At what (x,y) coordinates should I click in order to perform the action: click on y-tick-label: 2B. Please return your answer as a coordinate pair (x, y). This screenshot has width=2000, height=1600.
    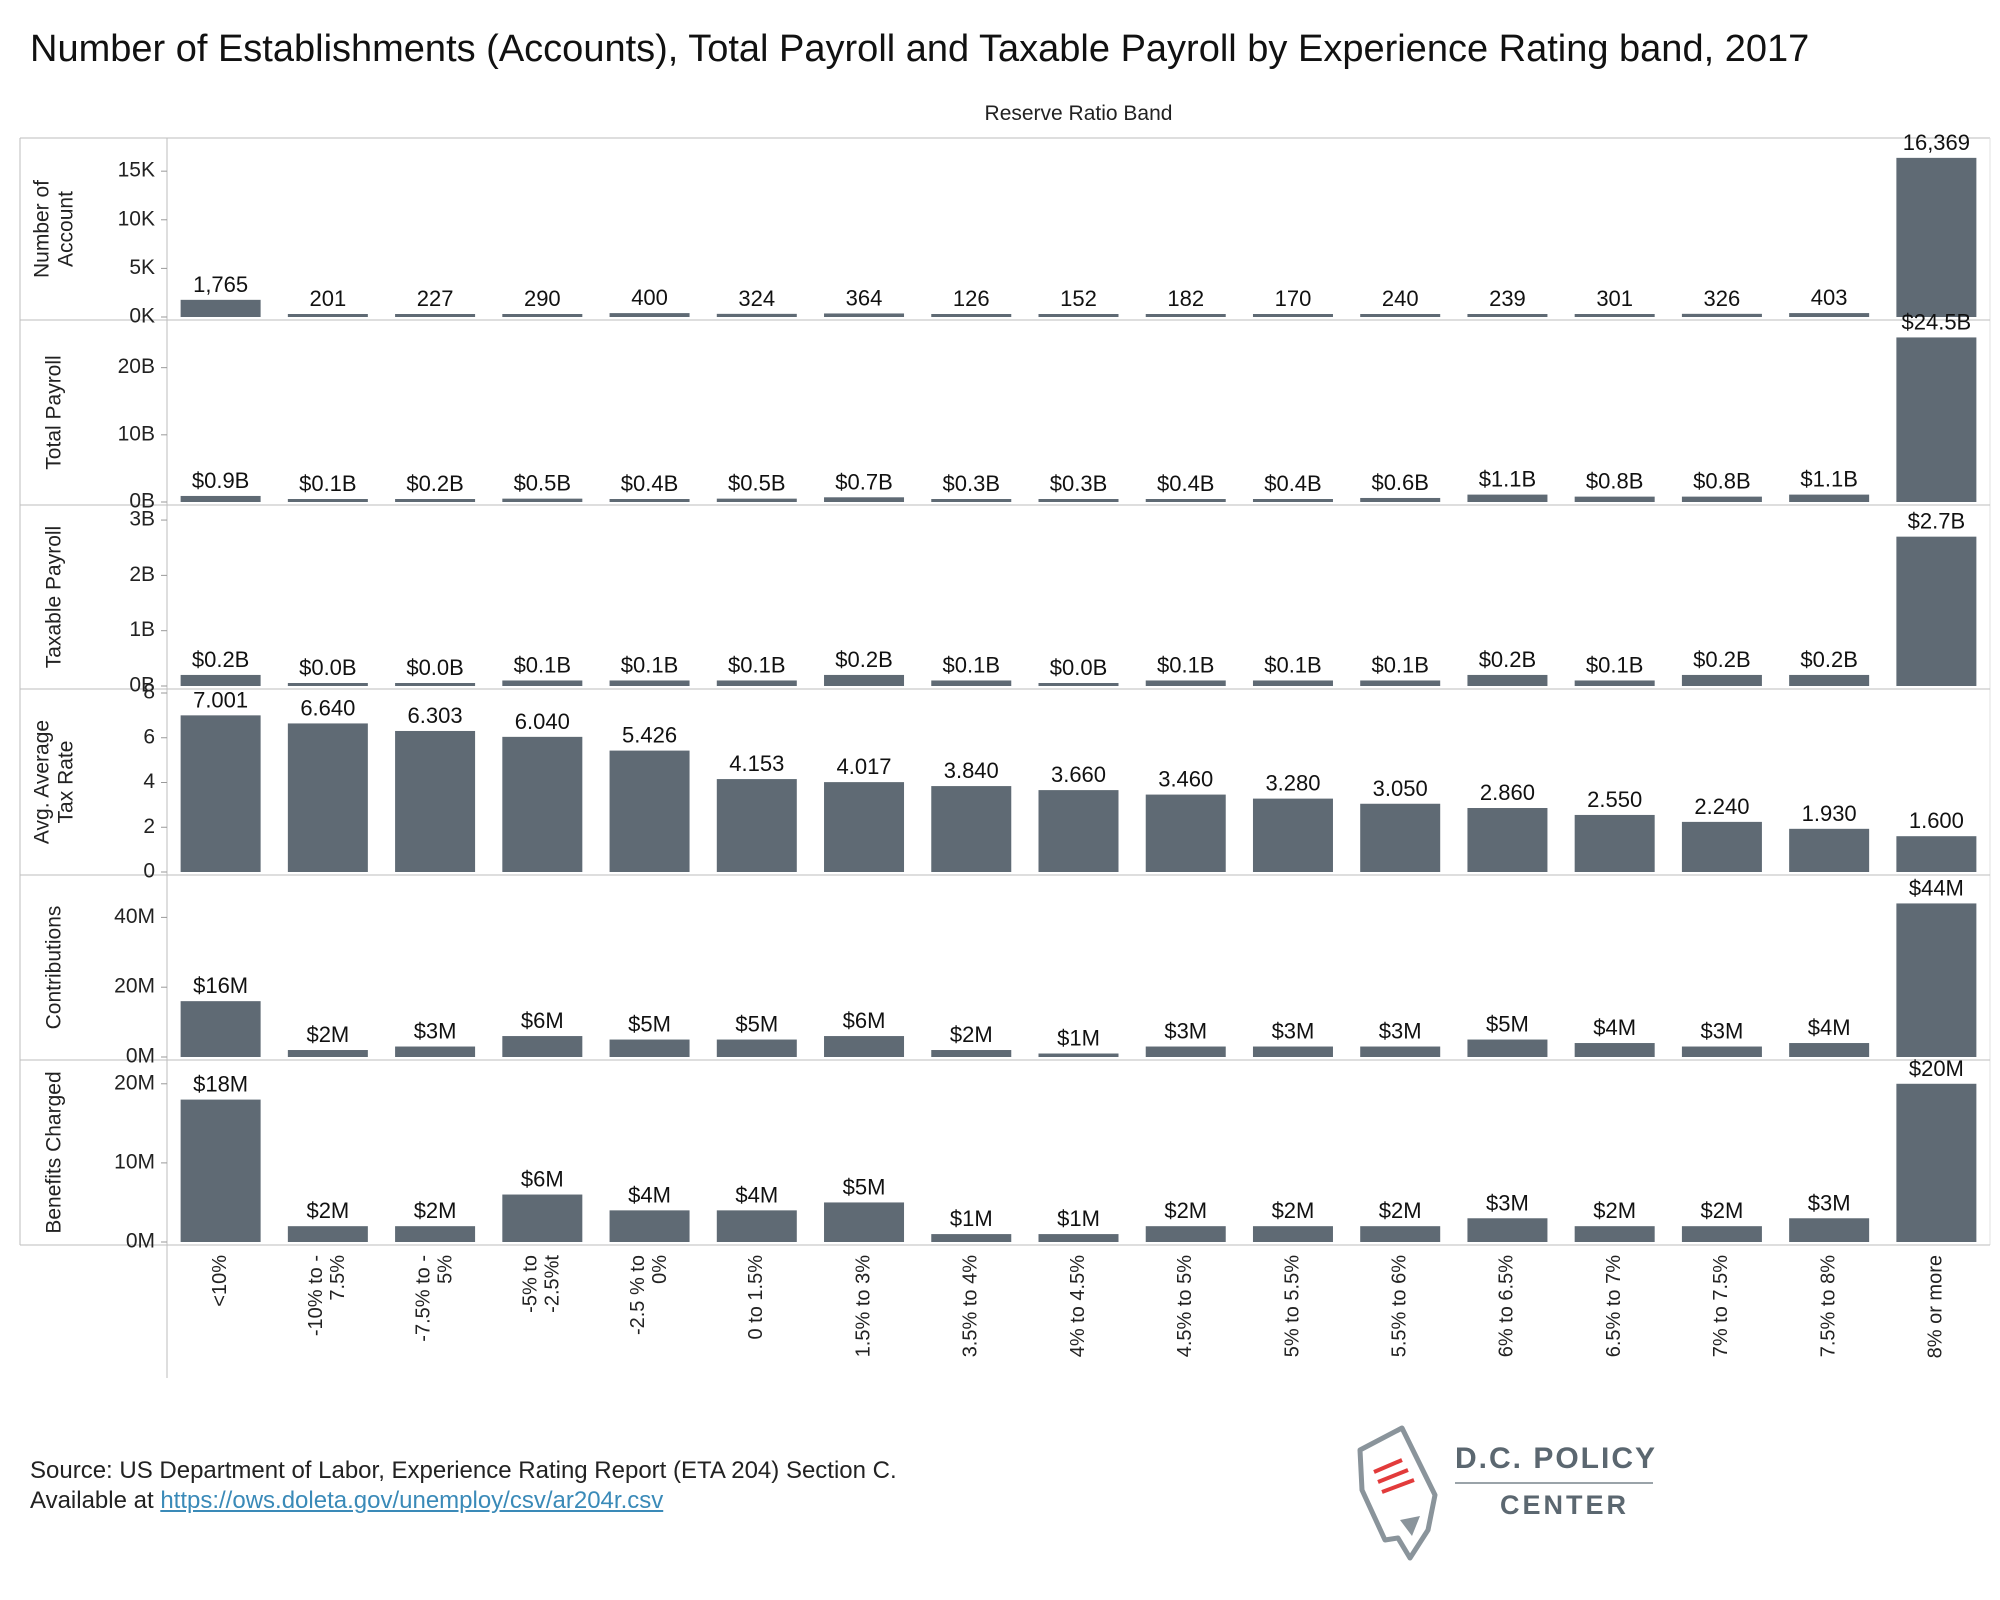
    Looking at the image, I should click on (142, 574).